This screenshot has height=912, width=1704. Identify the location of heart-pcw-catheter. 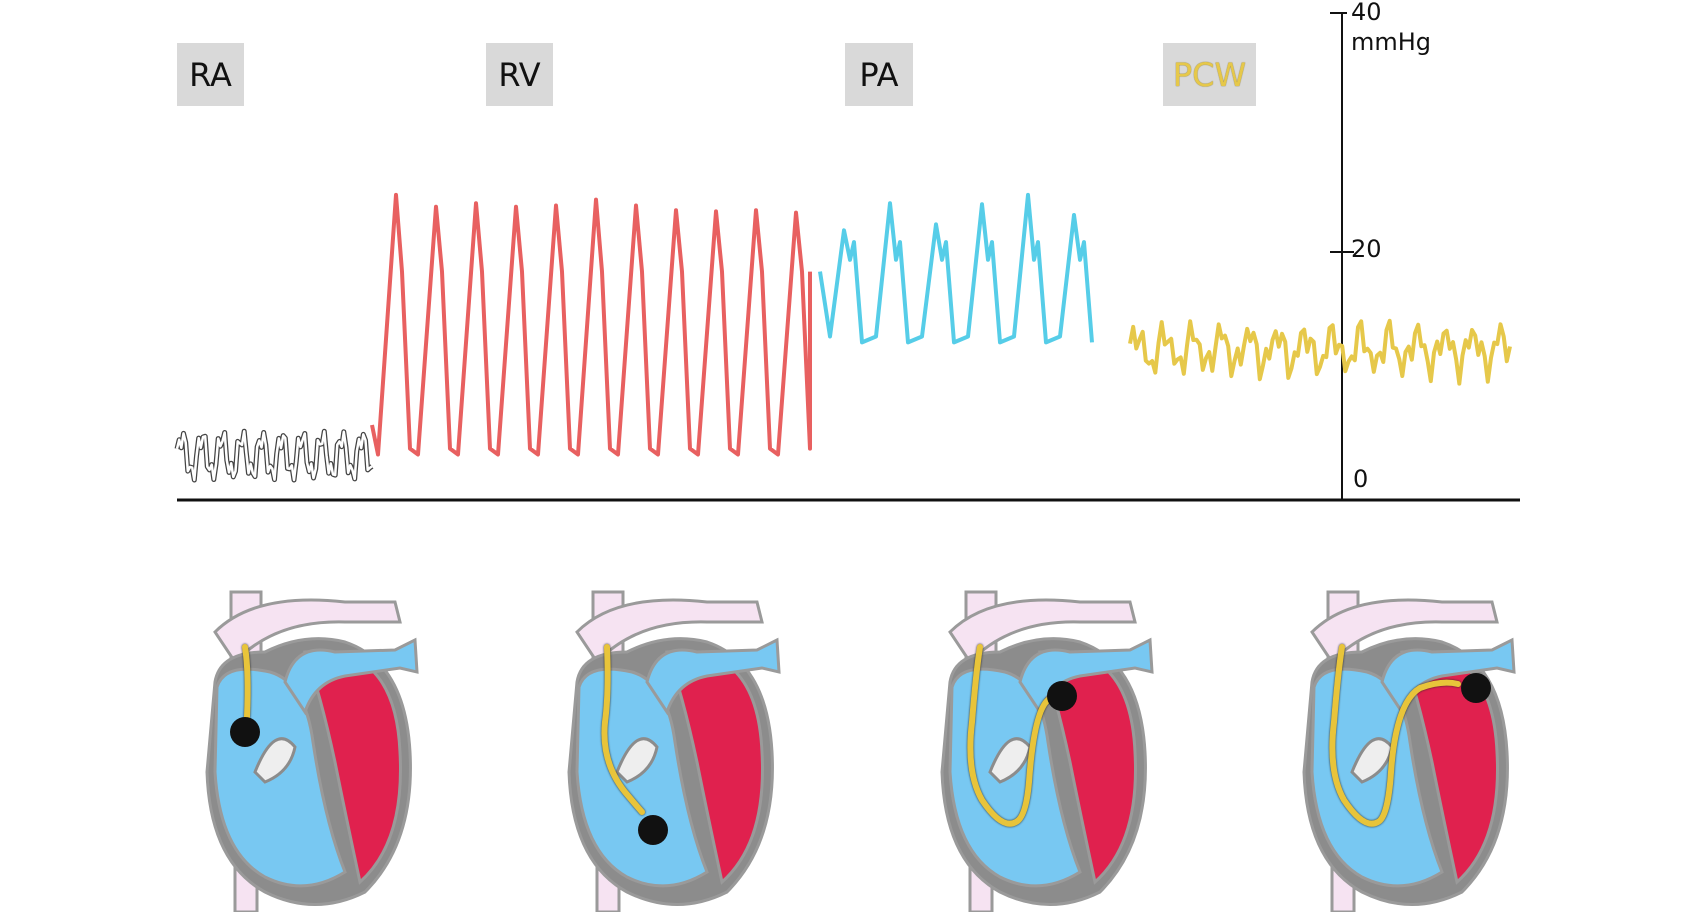
(1409, 751).